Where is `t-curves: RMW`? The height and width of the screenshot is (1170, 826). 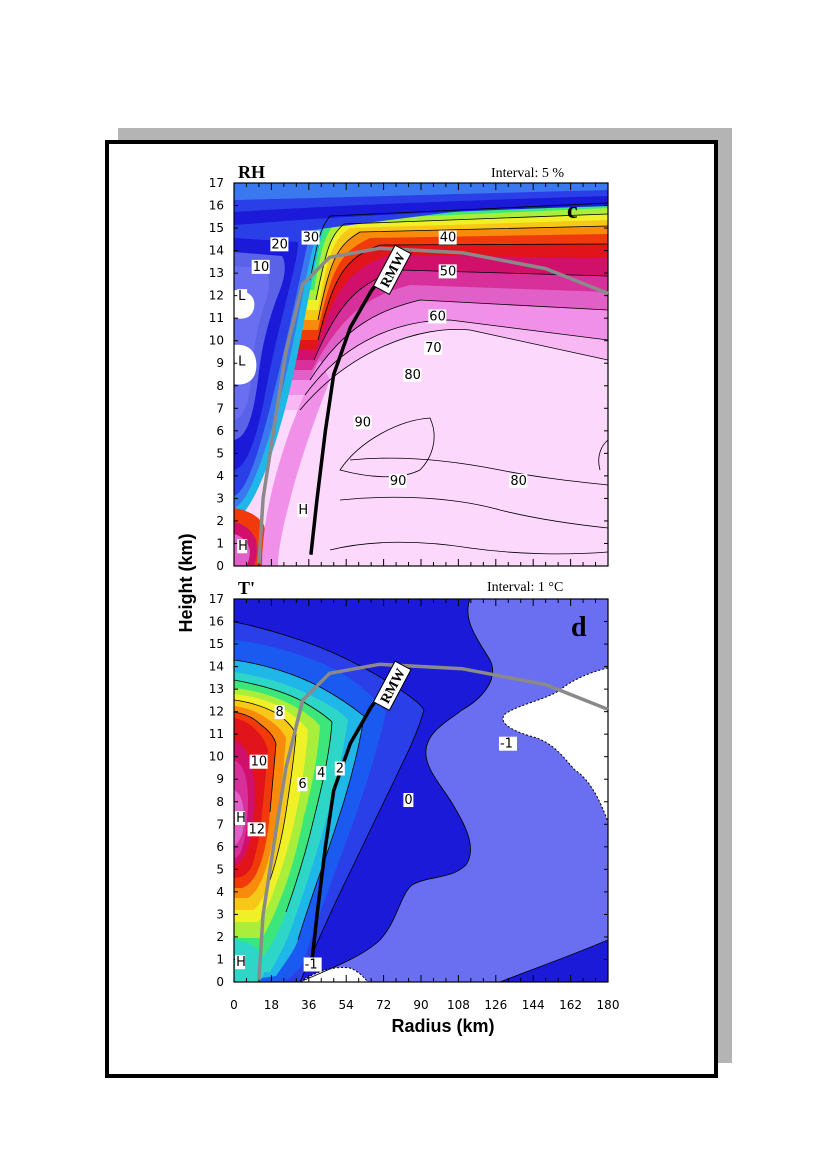
t-curves: RMW is located at coordinates (433, 820).